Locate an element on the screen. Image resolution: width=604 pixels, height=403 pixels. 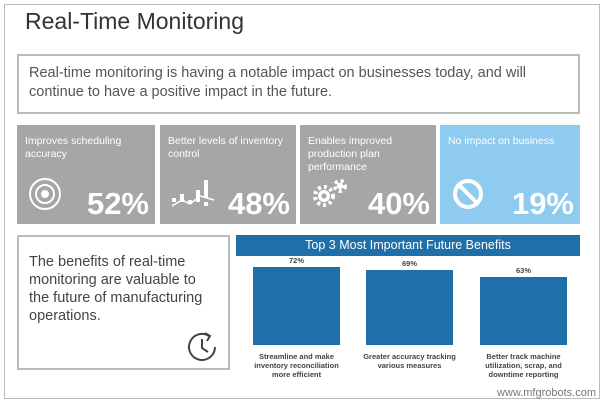
stat-value: 40% is located at coordinates (398, 203).